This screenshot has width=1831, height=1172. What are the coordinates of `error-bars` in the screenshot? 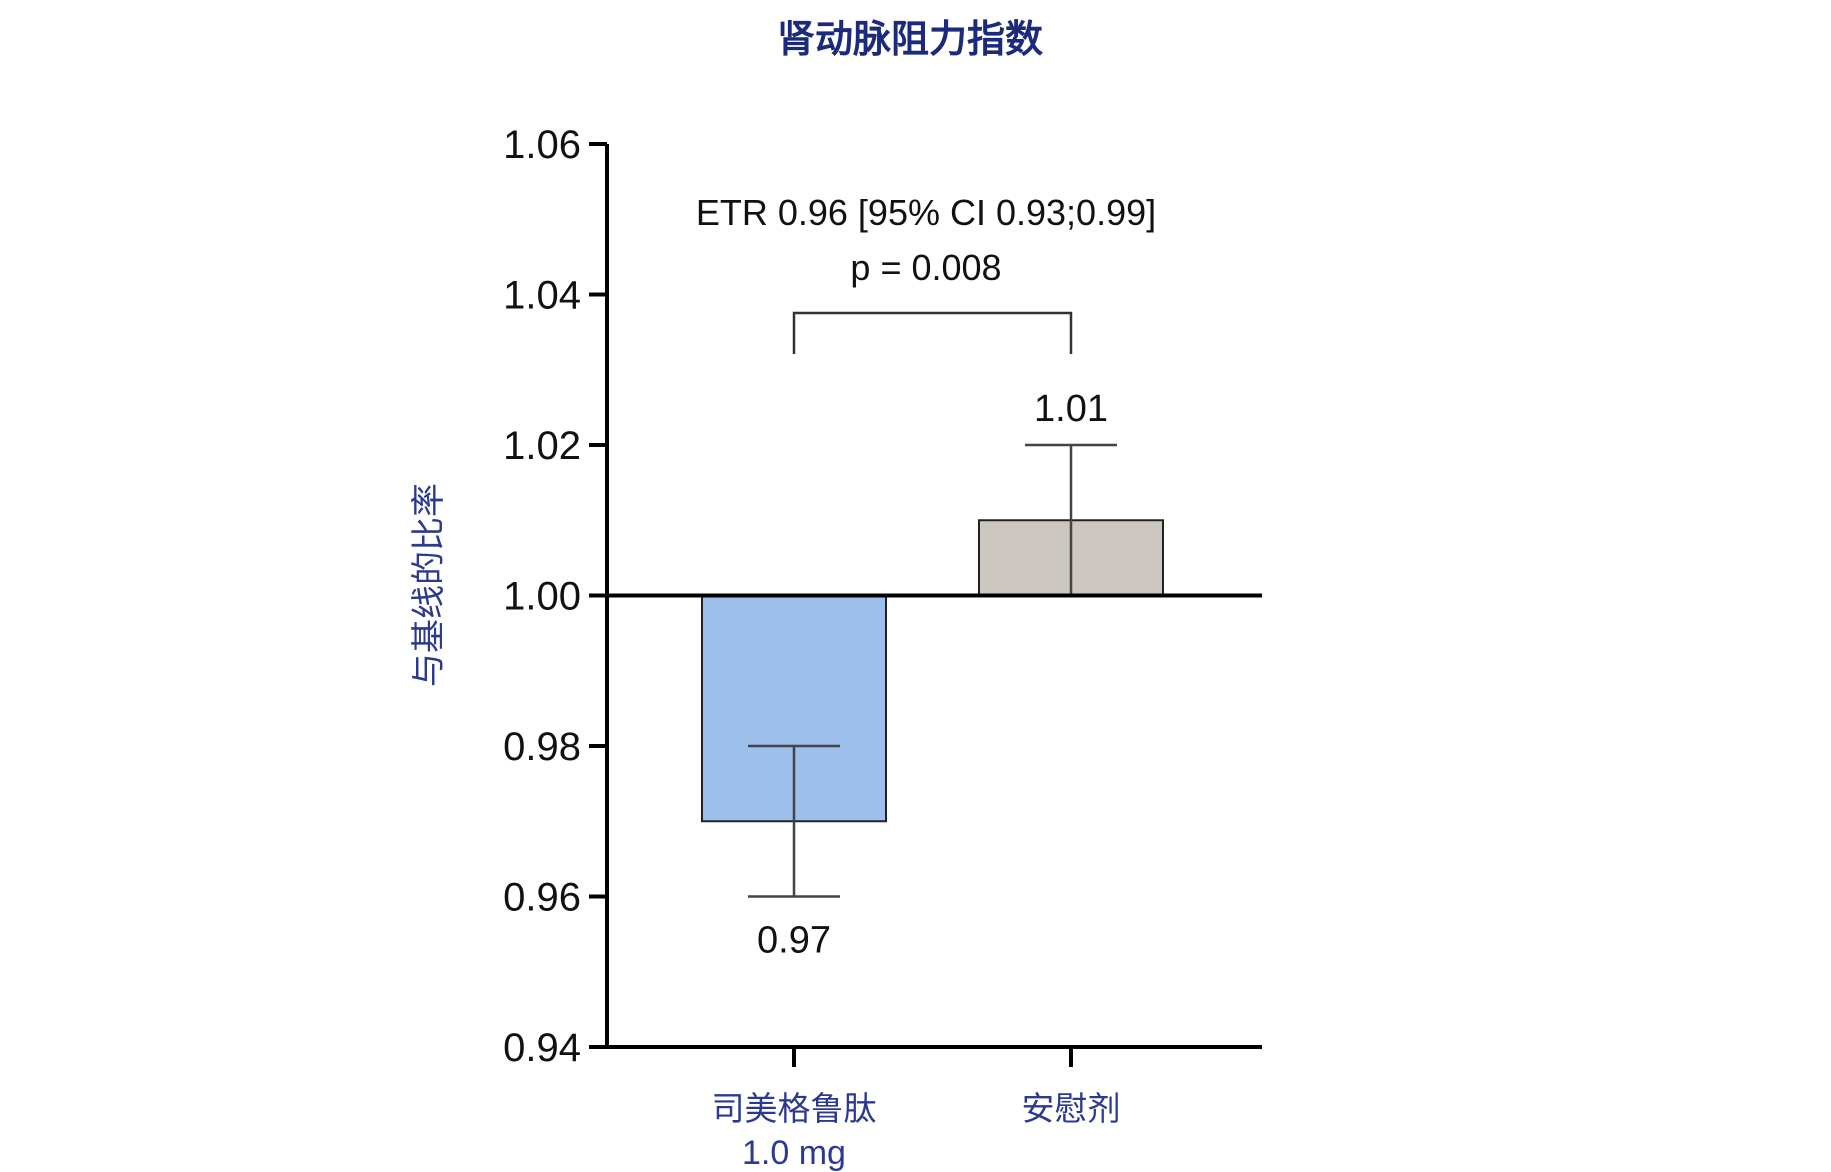 It's located at (934, 670).